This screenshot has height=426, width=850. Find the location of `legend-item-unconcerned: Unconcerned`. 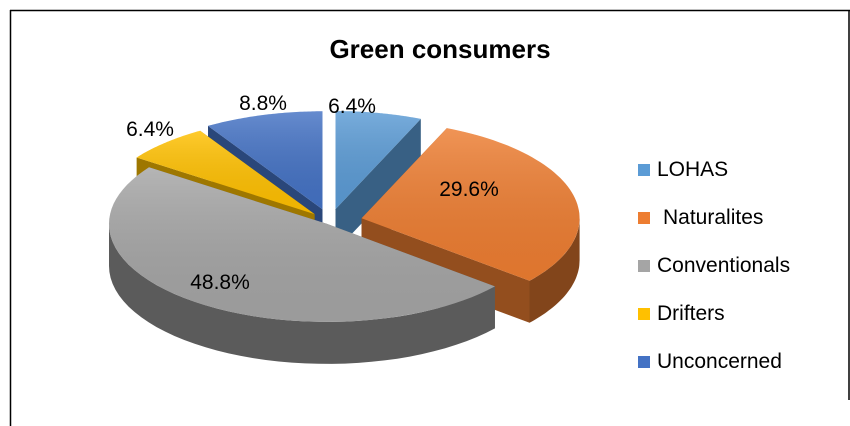

legend-item-unconcerned: Unconcerned is located at coordinates (714, 362).